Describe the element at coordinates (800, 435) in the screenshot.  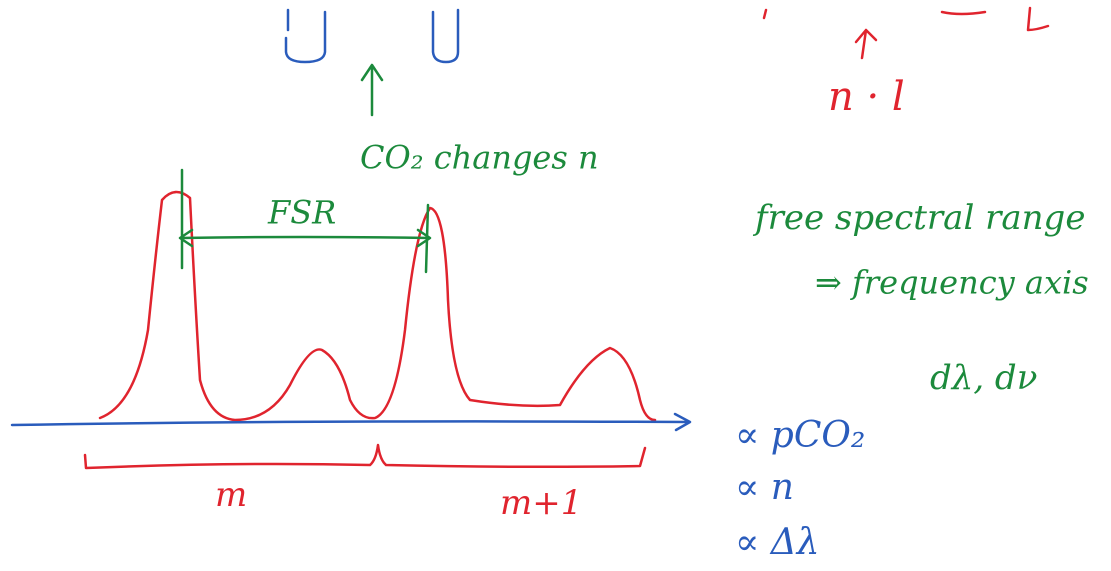
I see `label-prop-pco2: ∝ pCO₂` at that location.